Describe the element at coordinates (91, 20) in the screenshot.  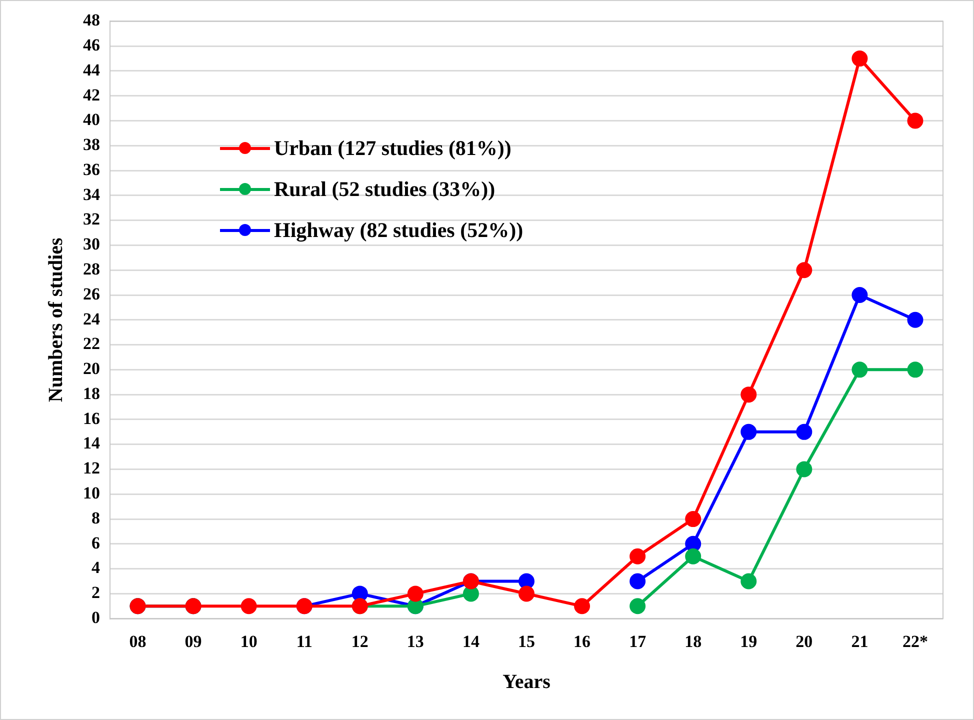
I see `y-tick-label: 48` at that location.